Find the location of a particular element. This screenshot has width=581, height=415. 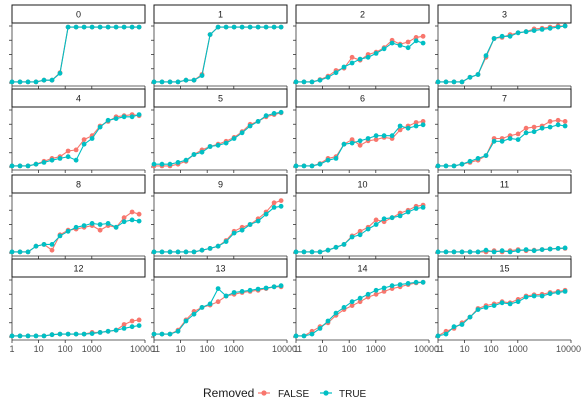

x-tick-label: 1000 is located at coordinates (518, 349).